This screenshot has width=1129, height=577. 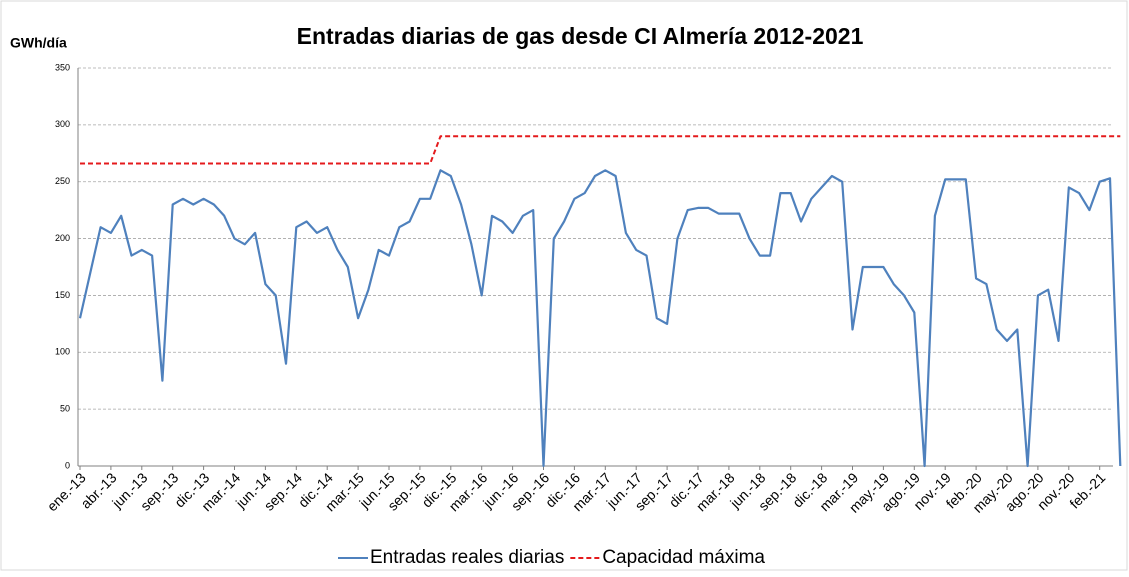 What do you see at coordinates (62, 181) in the screenshot?
I see `y-tick-label: 250` at bounding box center [62, 181].